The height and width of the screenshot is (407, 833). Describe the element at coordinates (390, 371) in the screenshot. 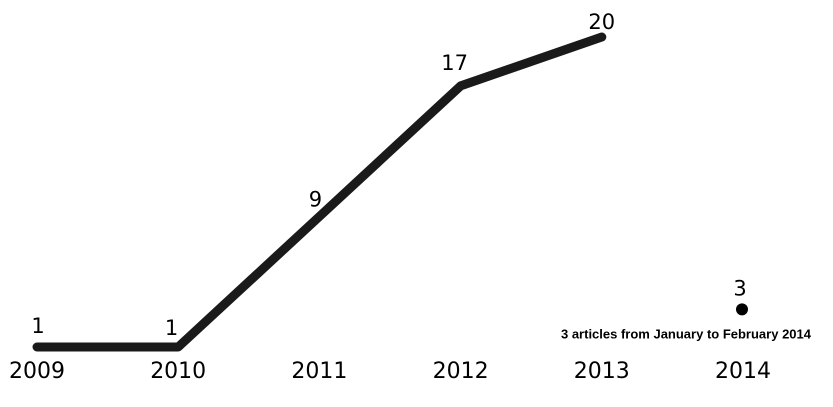

I see `x-axis-ticks: 2009 2010 2011 2012 2013 2014` at that location.